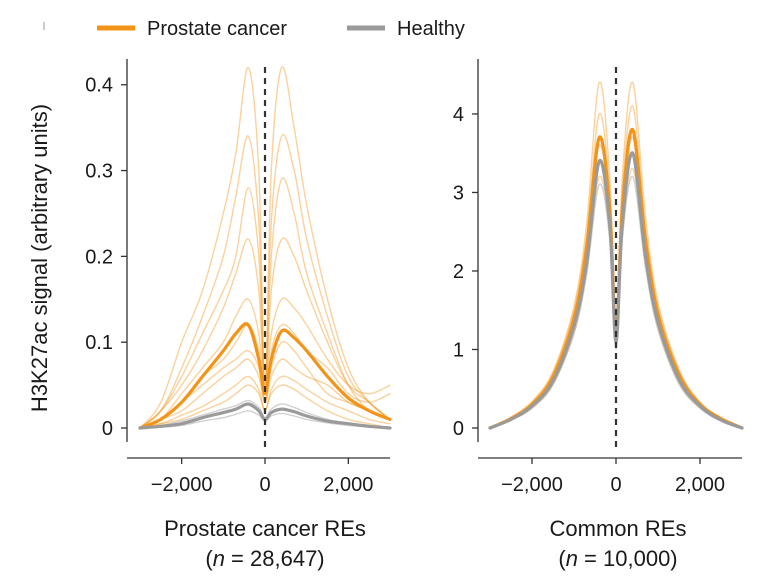  I want to click on y-tick-label: 1, so click(458, 350).